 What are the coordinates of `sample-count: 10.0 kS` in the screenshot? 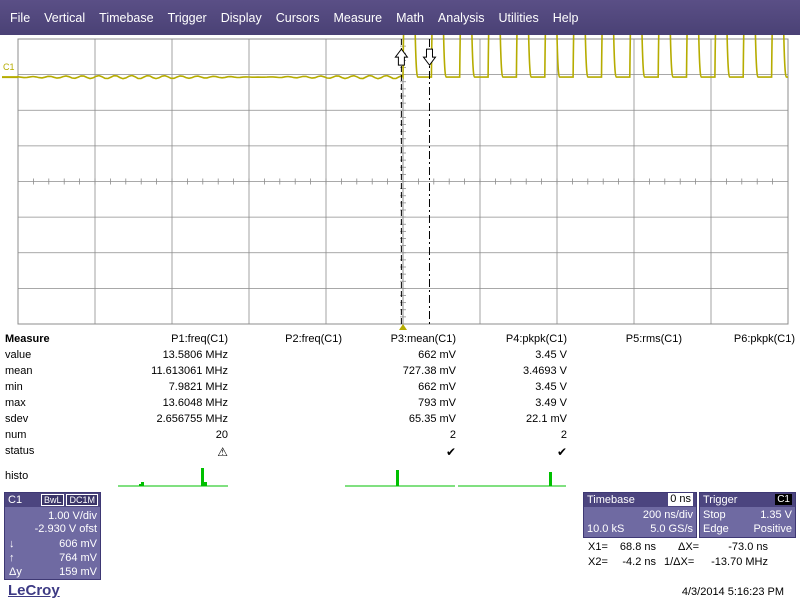 It's located at (606, 529).